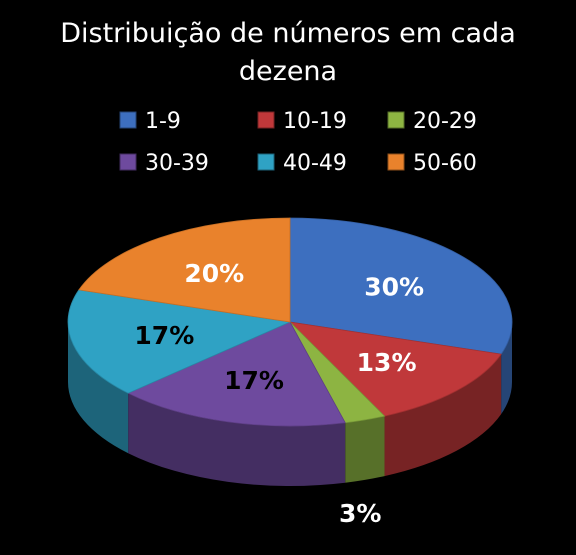 This screenshot has height=555, width=576. I want to click on legend-item-40-49: 40-49, so click(302, 163).